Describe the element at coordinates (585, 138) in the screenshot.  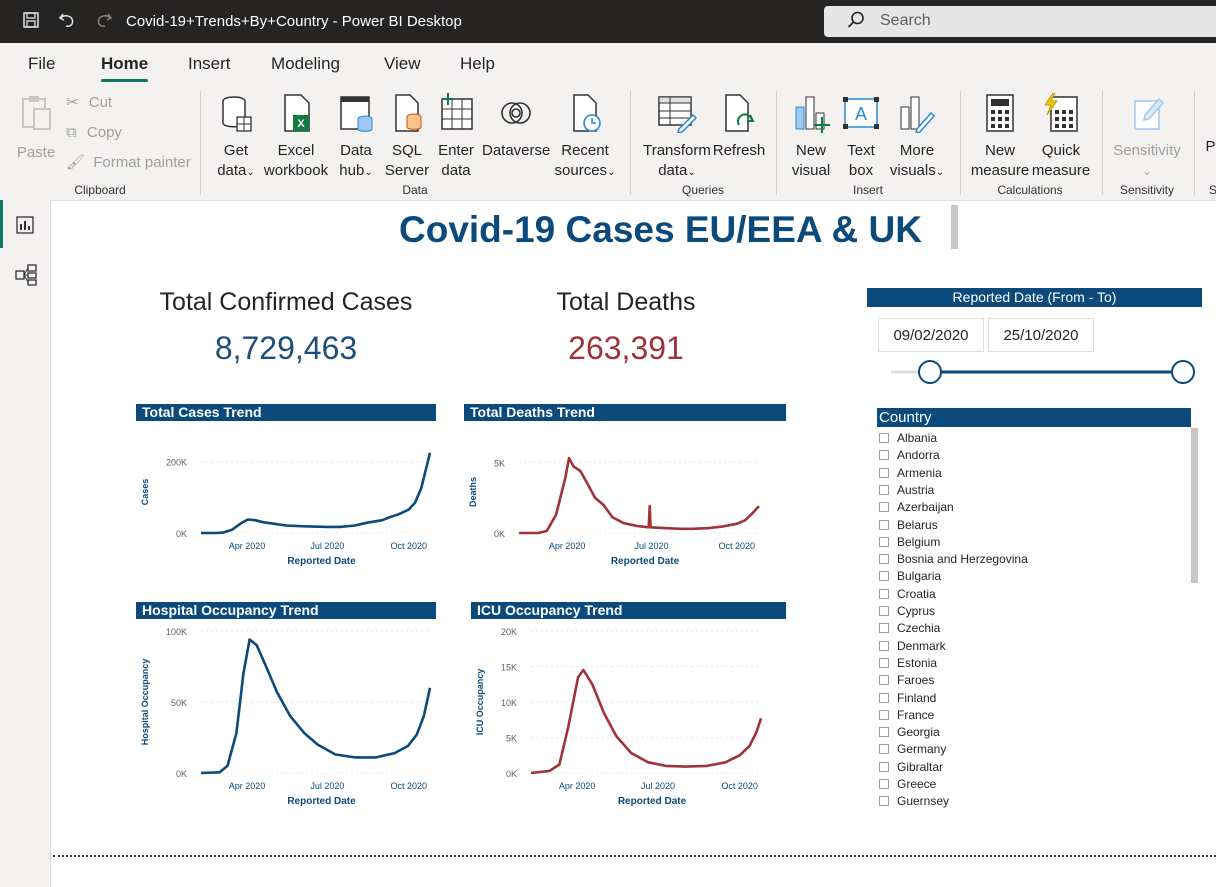
I see `recent-sources-button: Recent sources⌄` at that location.